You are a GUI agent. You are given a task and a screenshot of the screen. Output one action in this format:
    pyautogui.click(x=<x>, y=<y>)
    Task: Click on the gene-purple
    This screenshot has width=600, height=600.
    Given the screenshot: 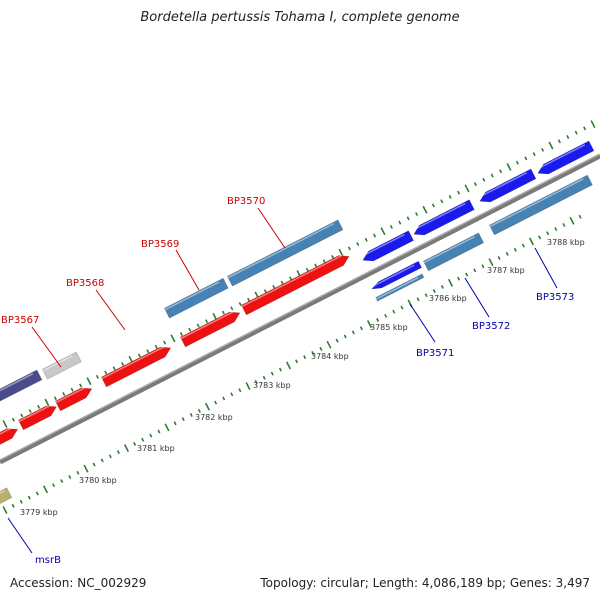 What is the action you would take?
    pyautogui.click(x=21, y=385)
    